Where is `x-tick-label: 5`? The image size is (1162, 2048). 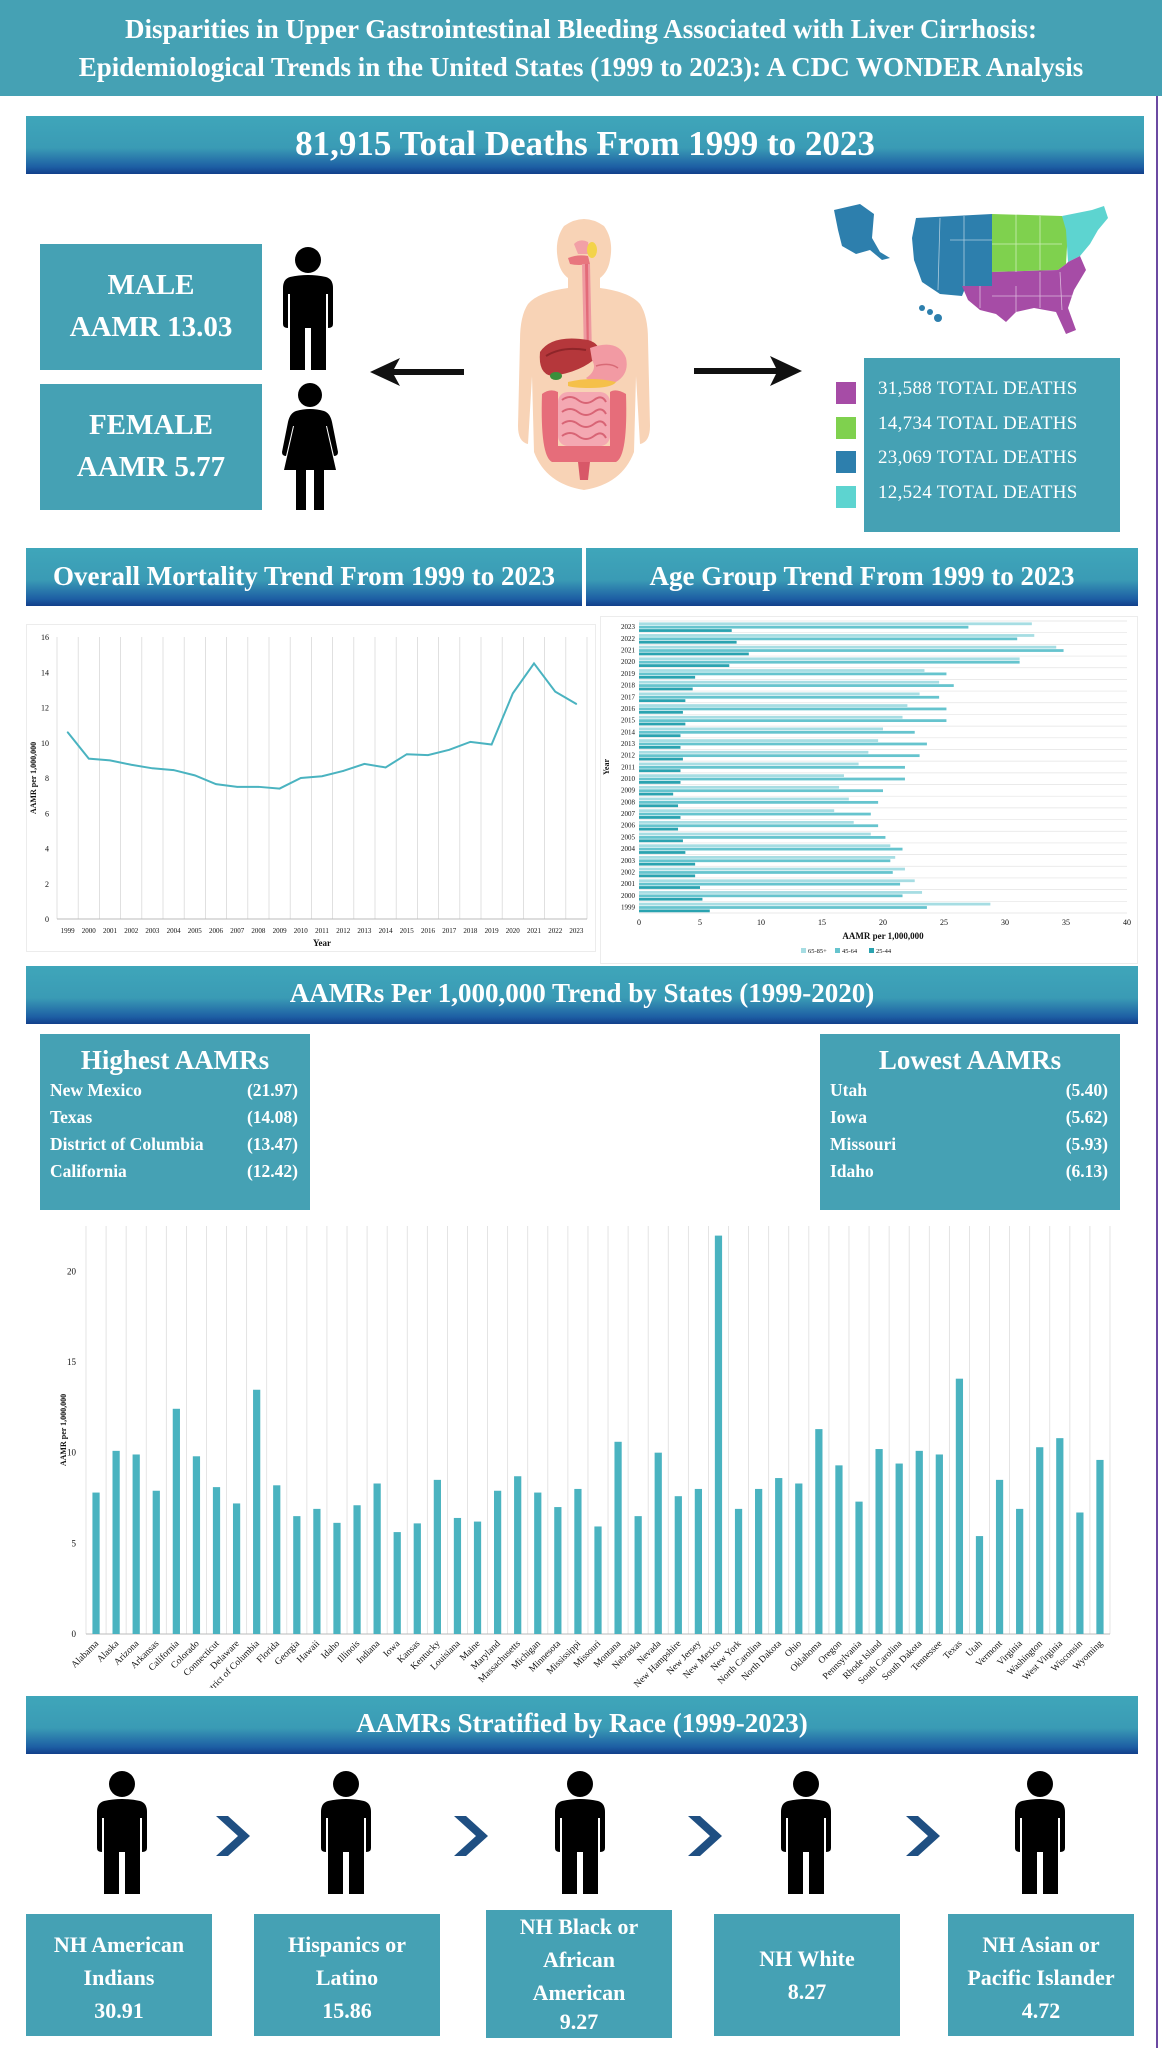
x-tick-label: 5 is located at coordinates (700, 922).